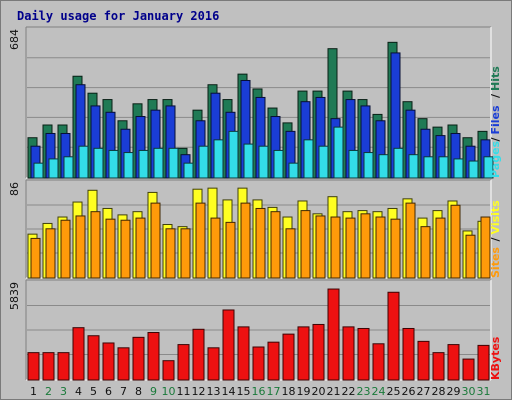 The width and height of the screenshot is (512, 400). I want to click on legend-entry-visits: Visits, so click(495, 217).